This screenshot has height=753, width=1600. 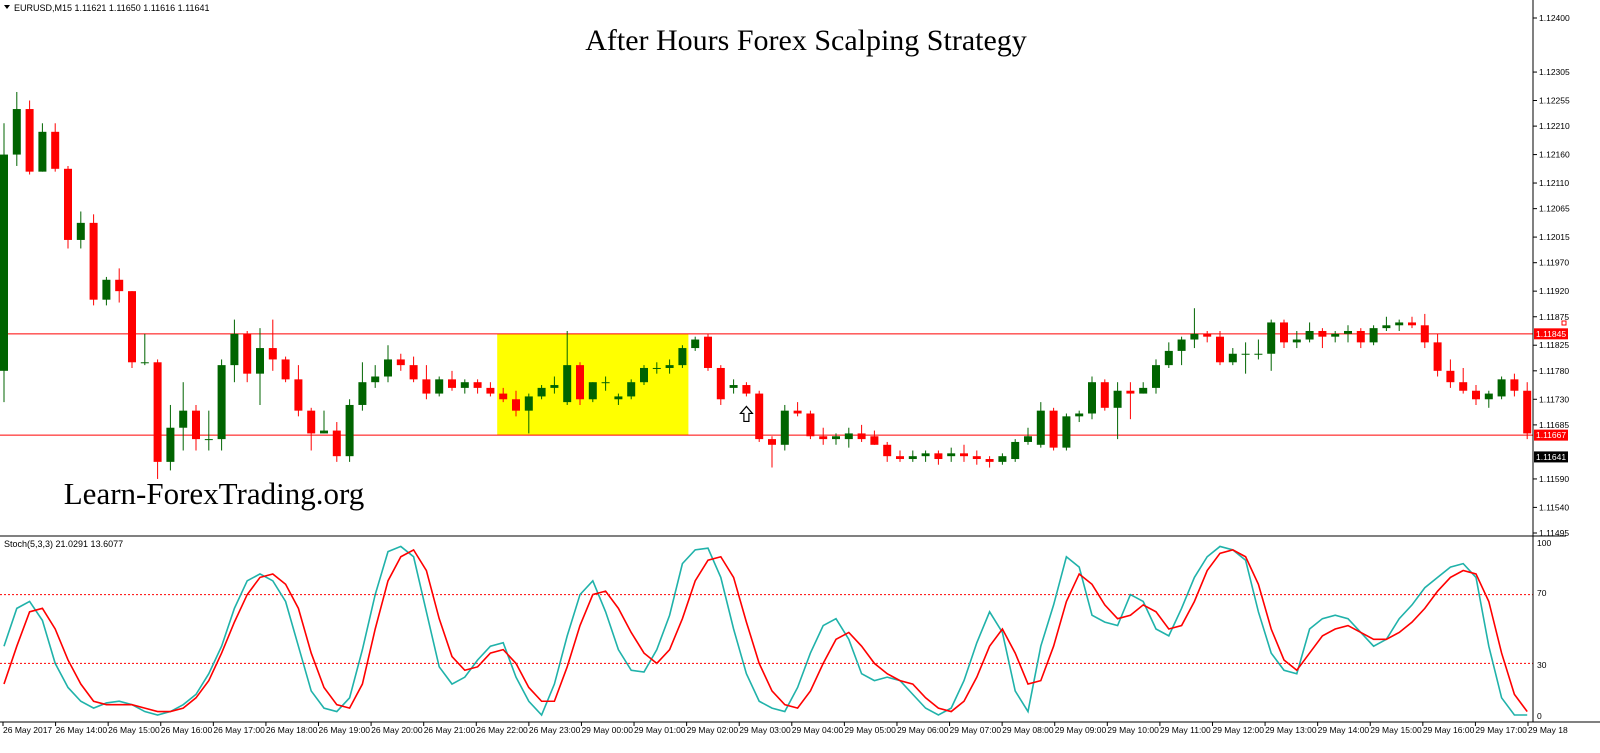 I want to click on current-price-tag: 1.11641, so click(x=1551, y=457).